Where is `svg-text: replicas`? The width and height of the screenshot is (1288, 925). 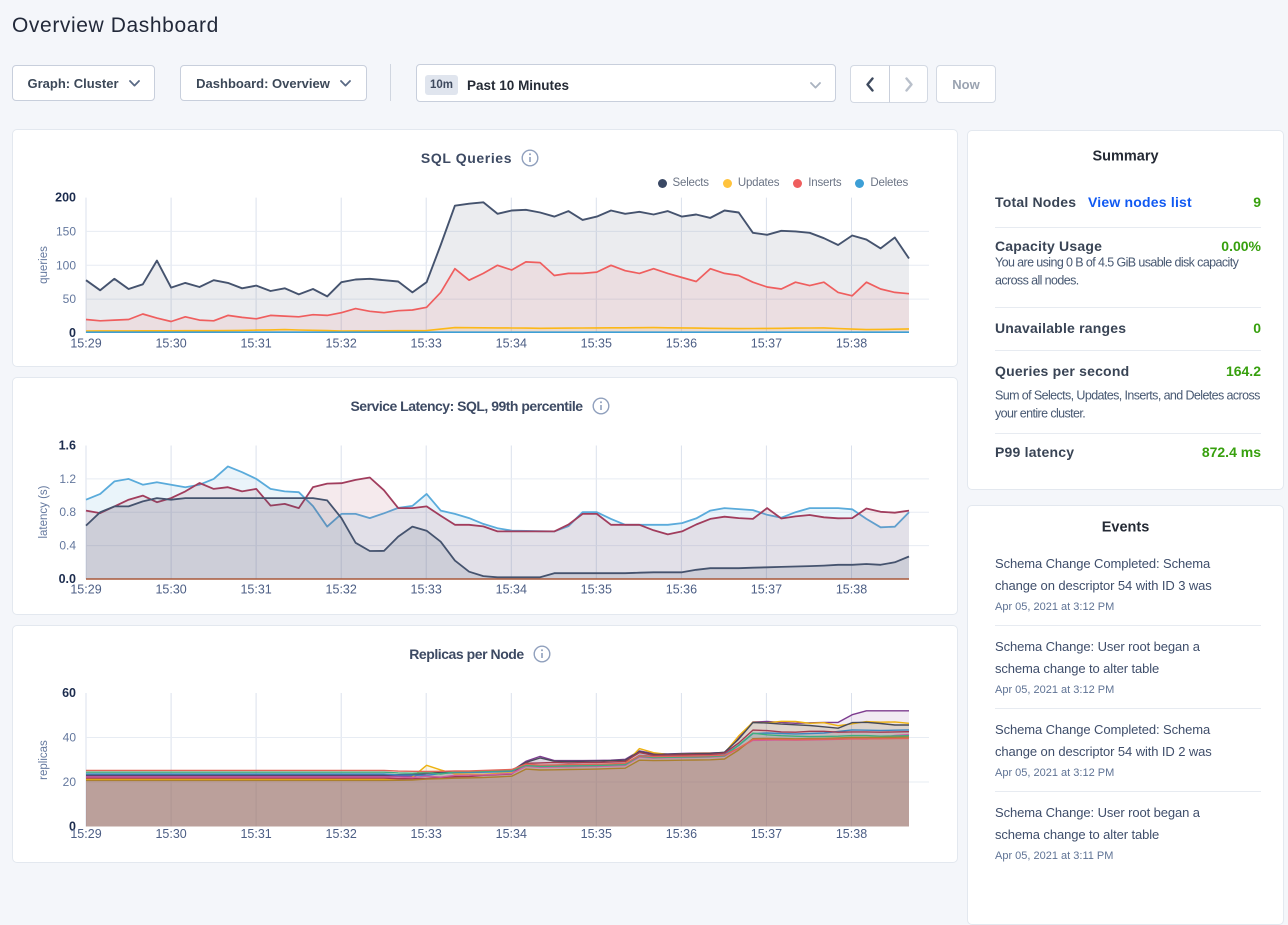
svg-text: replicas is located at coordinates (44, 760).